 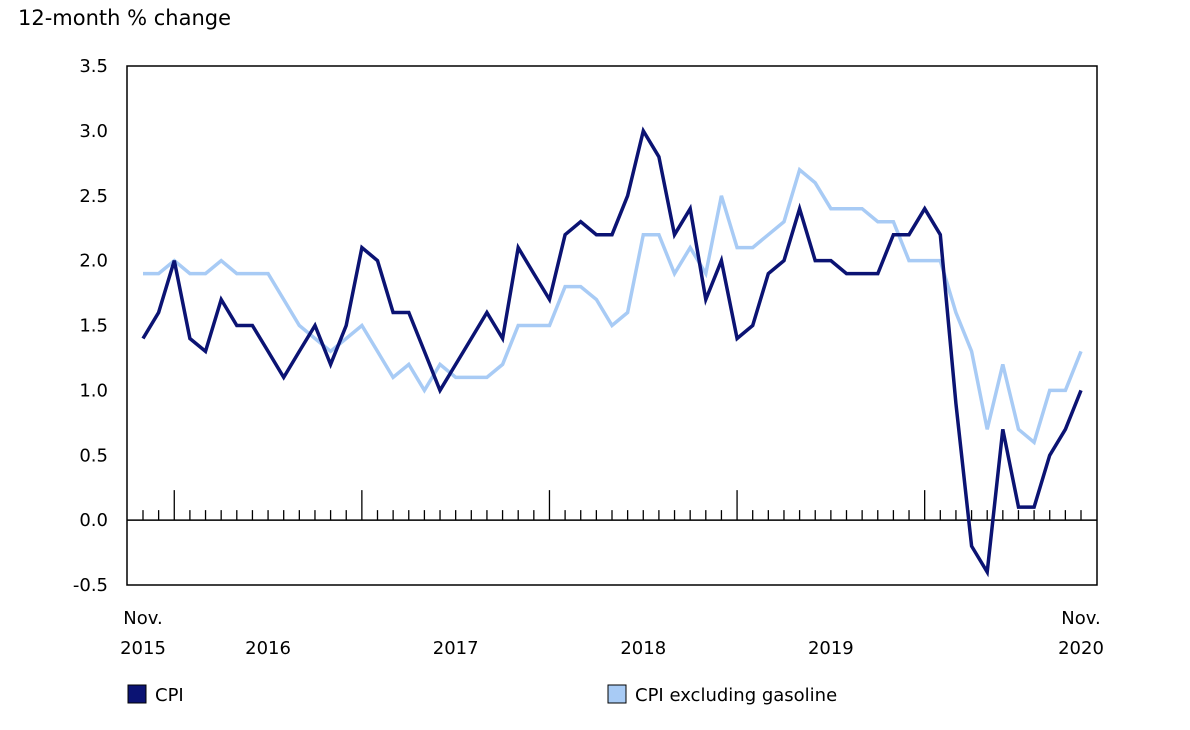 What do you see at coordinates (93, 196) in the screenshot?
I see `y-tick-label: 2.5` at bounding box center [93, 196].